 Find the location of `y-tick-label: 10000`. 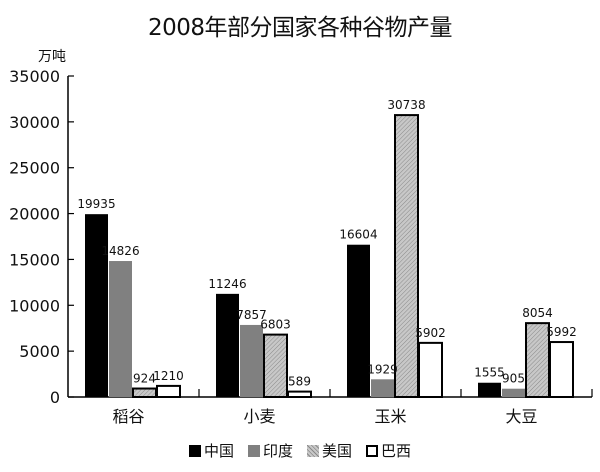

y-tick-label: 10000 is located at coordinates (34, 305).